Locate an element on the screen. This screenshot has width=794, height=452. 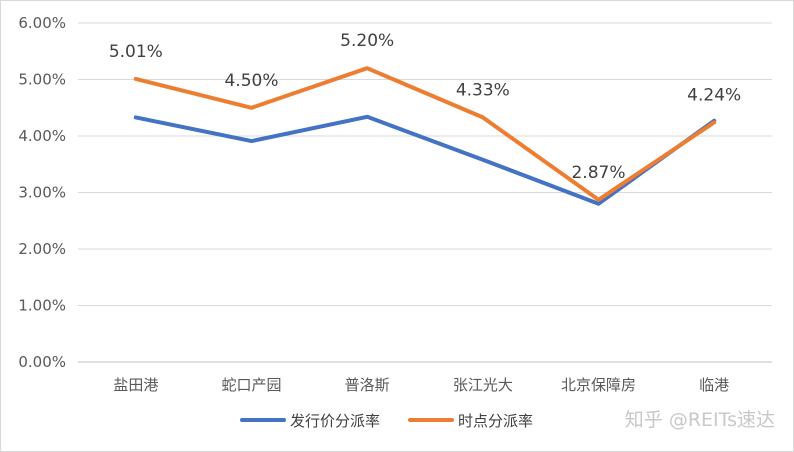
data-label: 4.24% is located at coordinates (714, 95).